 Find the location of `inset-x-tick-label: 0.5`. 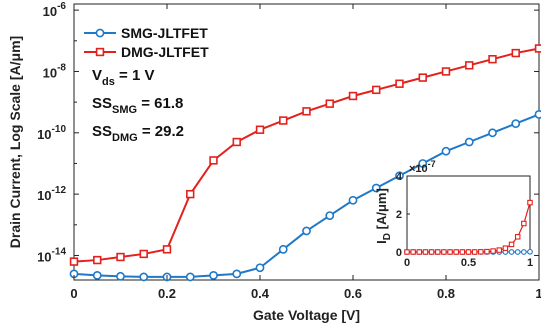

inset-x-tick-label: 0.5 is located at coordinates (468, 263).